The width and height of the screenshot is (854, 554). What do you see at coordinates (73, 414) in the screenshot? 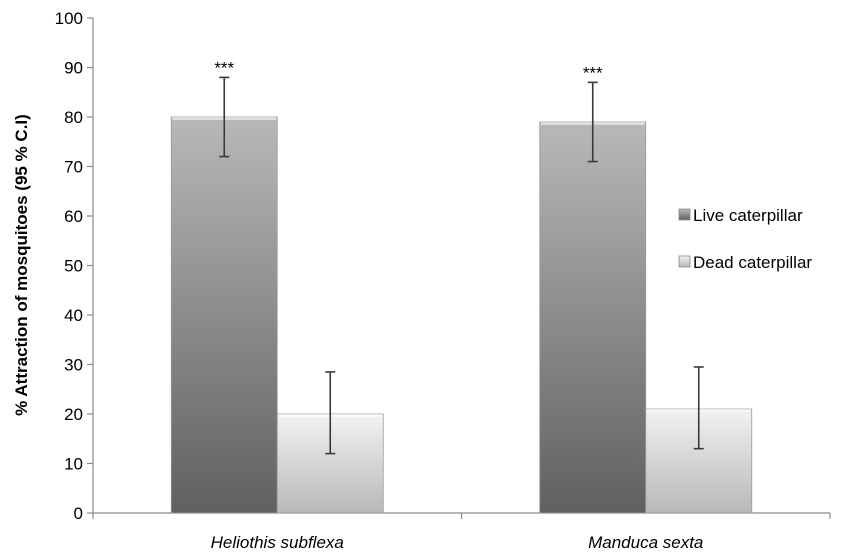
I see `y-tick-label: 20` at bounding box center [73, 414].